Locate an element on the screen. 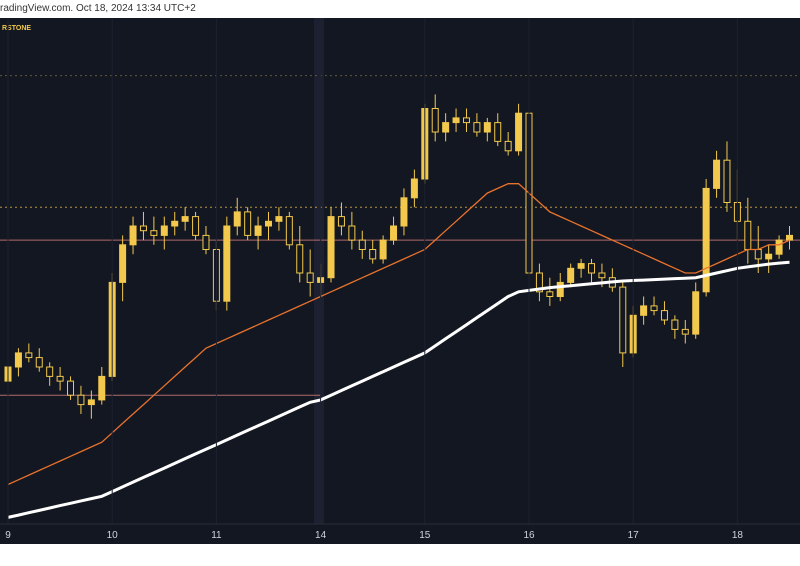 This screenshot has height=566, width=800. x-axis-band is located at coordinates (400, 534).